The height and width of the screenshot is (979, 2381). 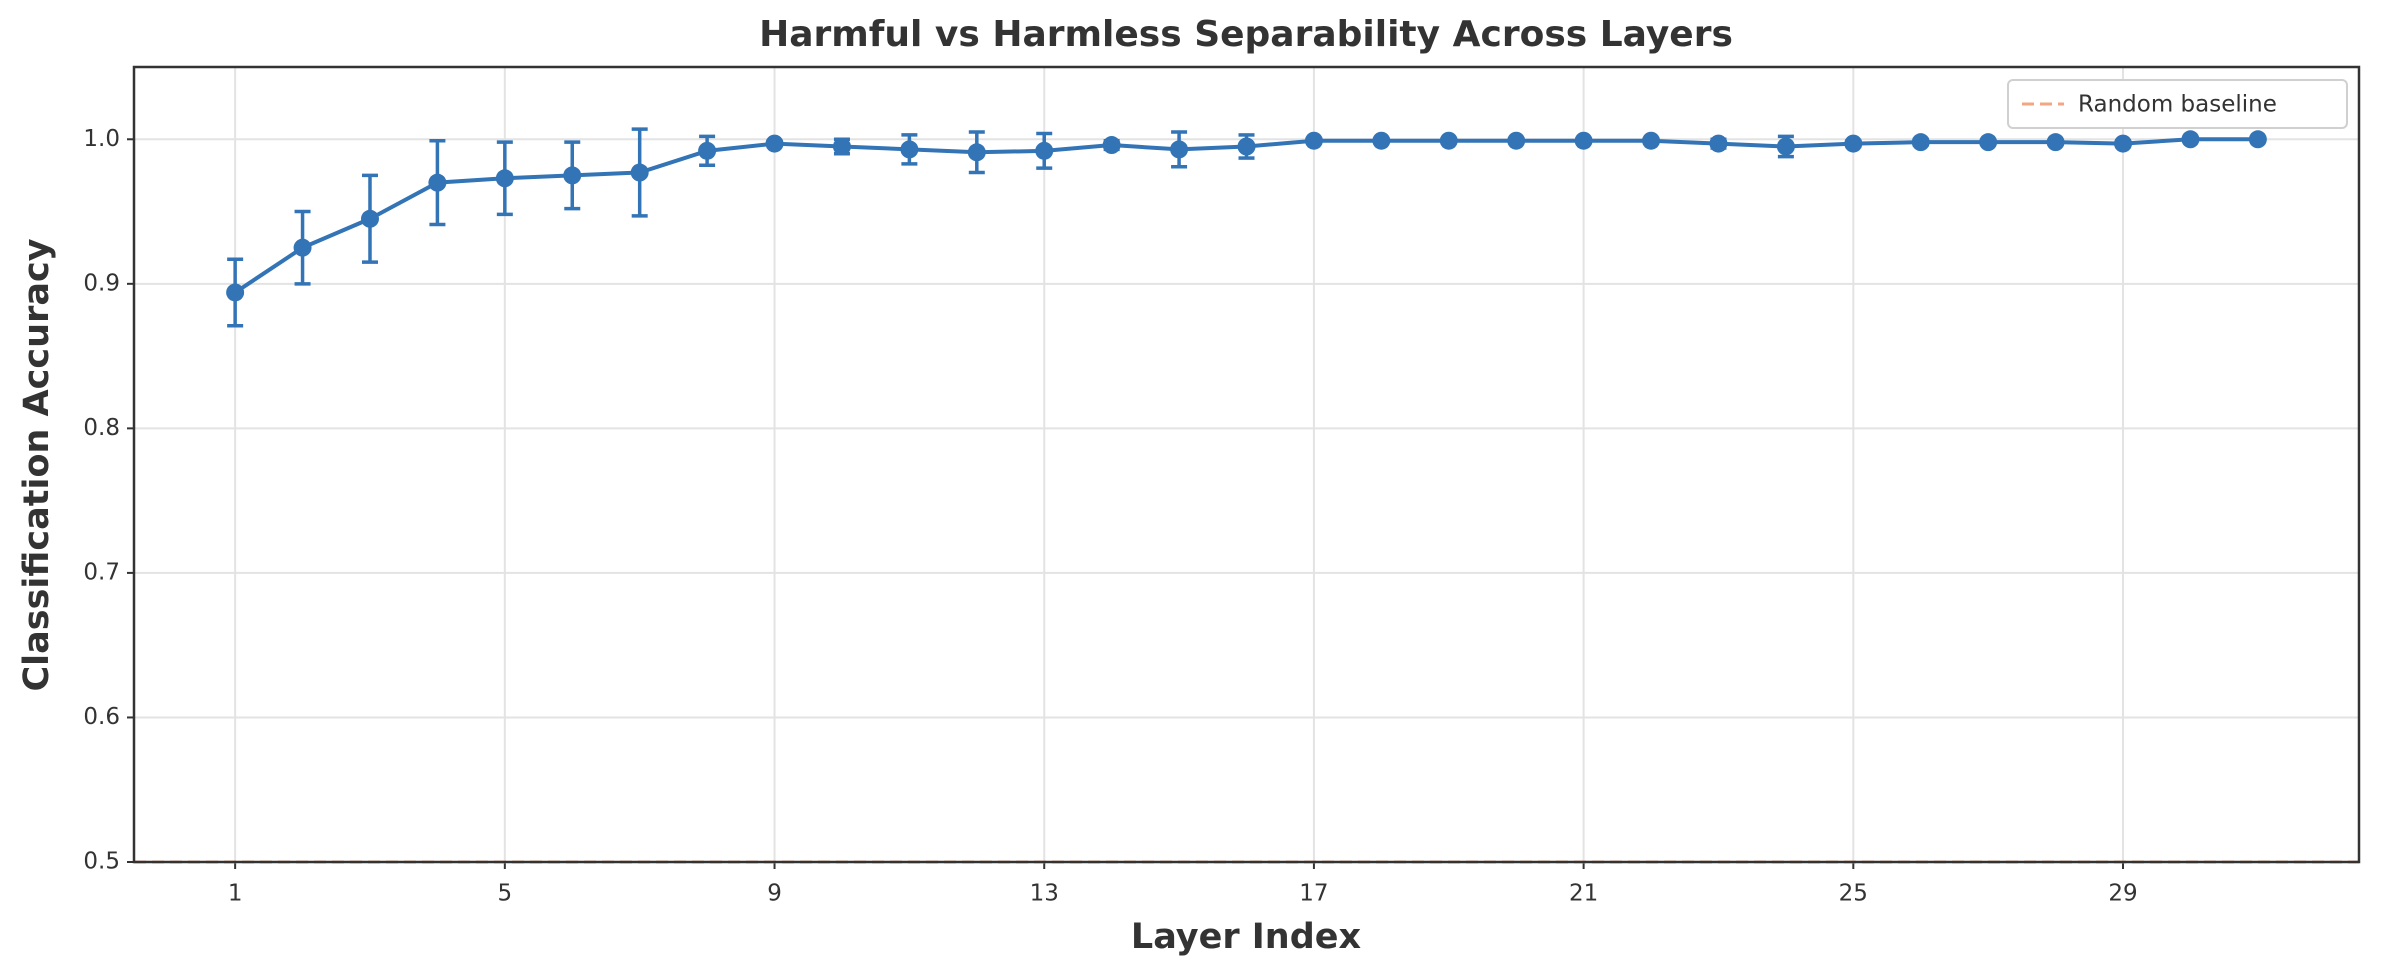 What do you see at coordinates (1313, 894) in the screenshot?
I see `x-tick-label: 17` at bounding box center [1313, 894].